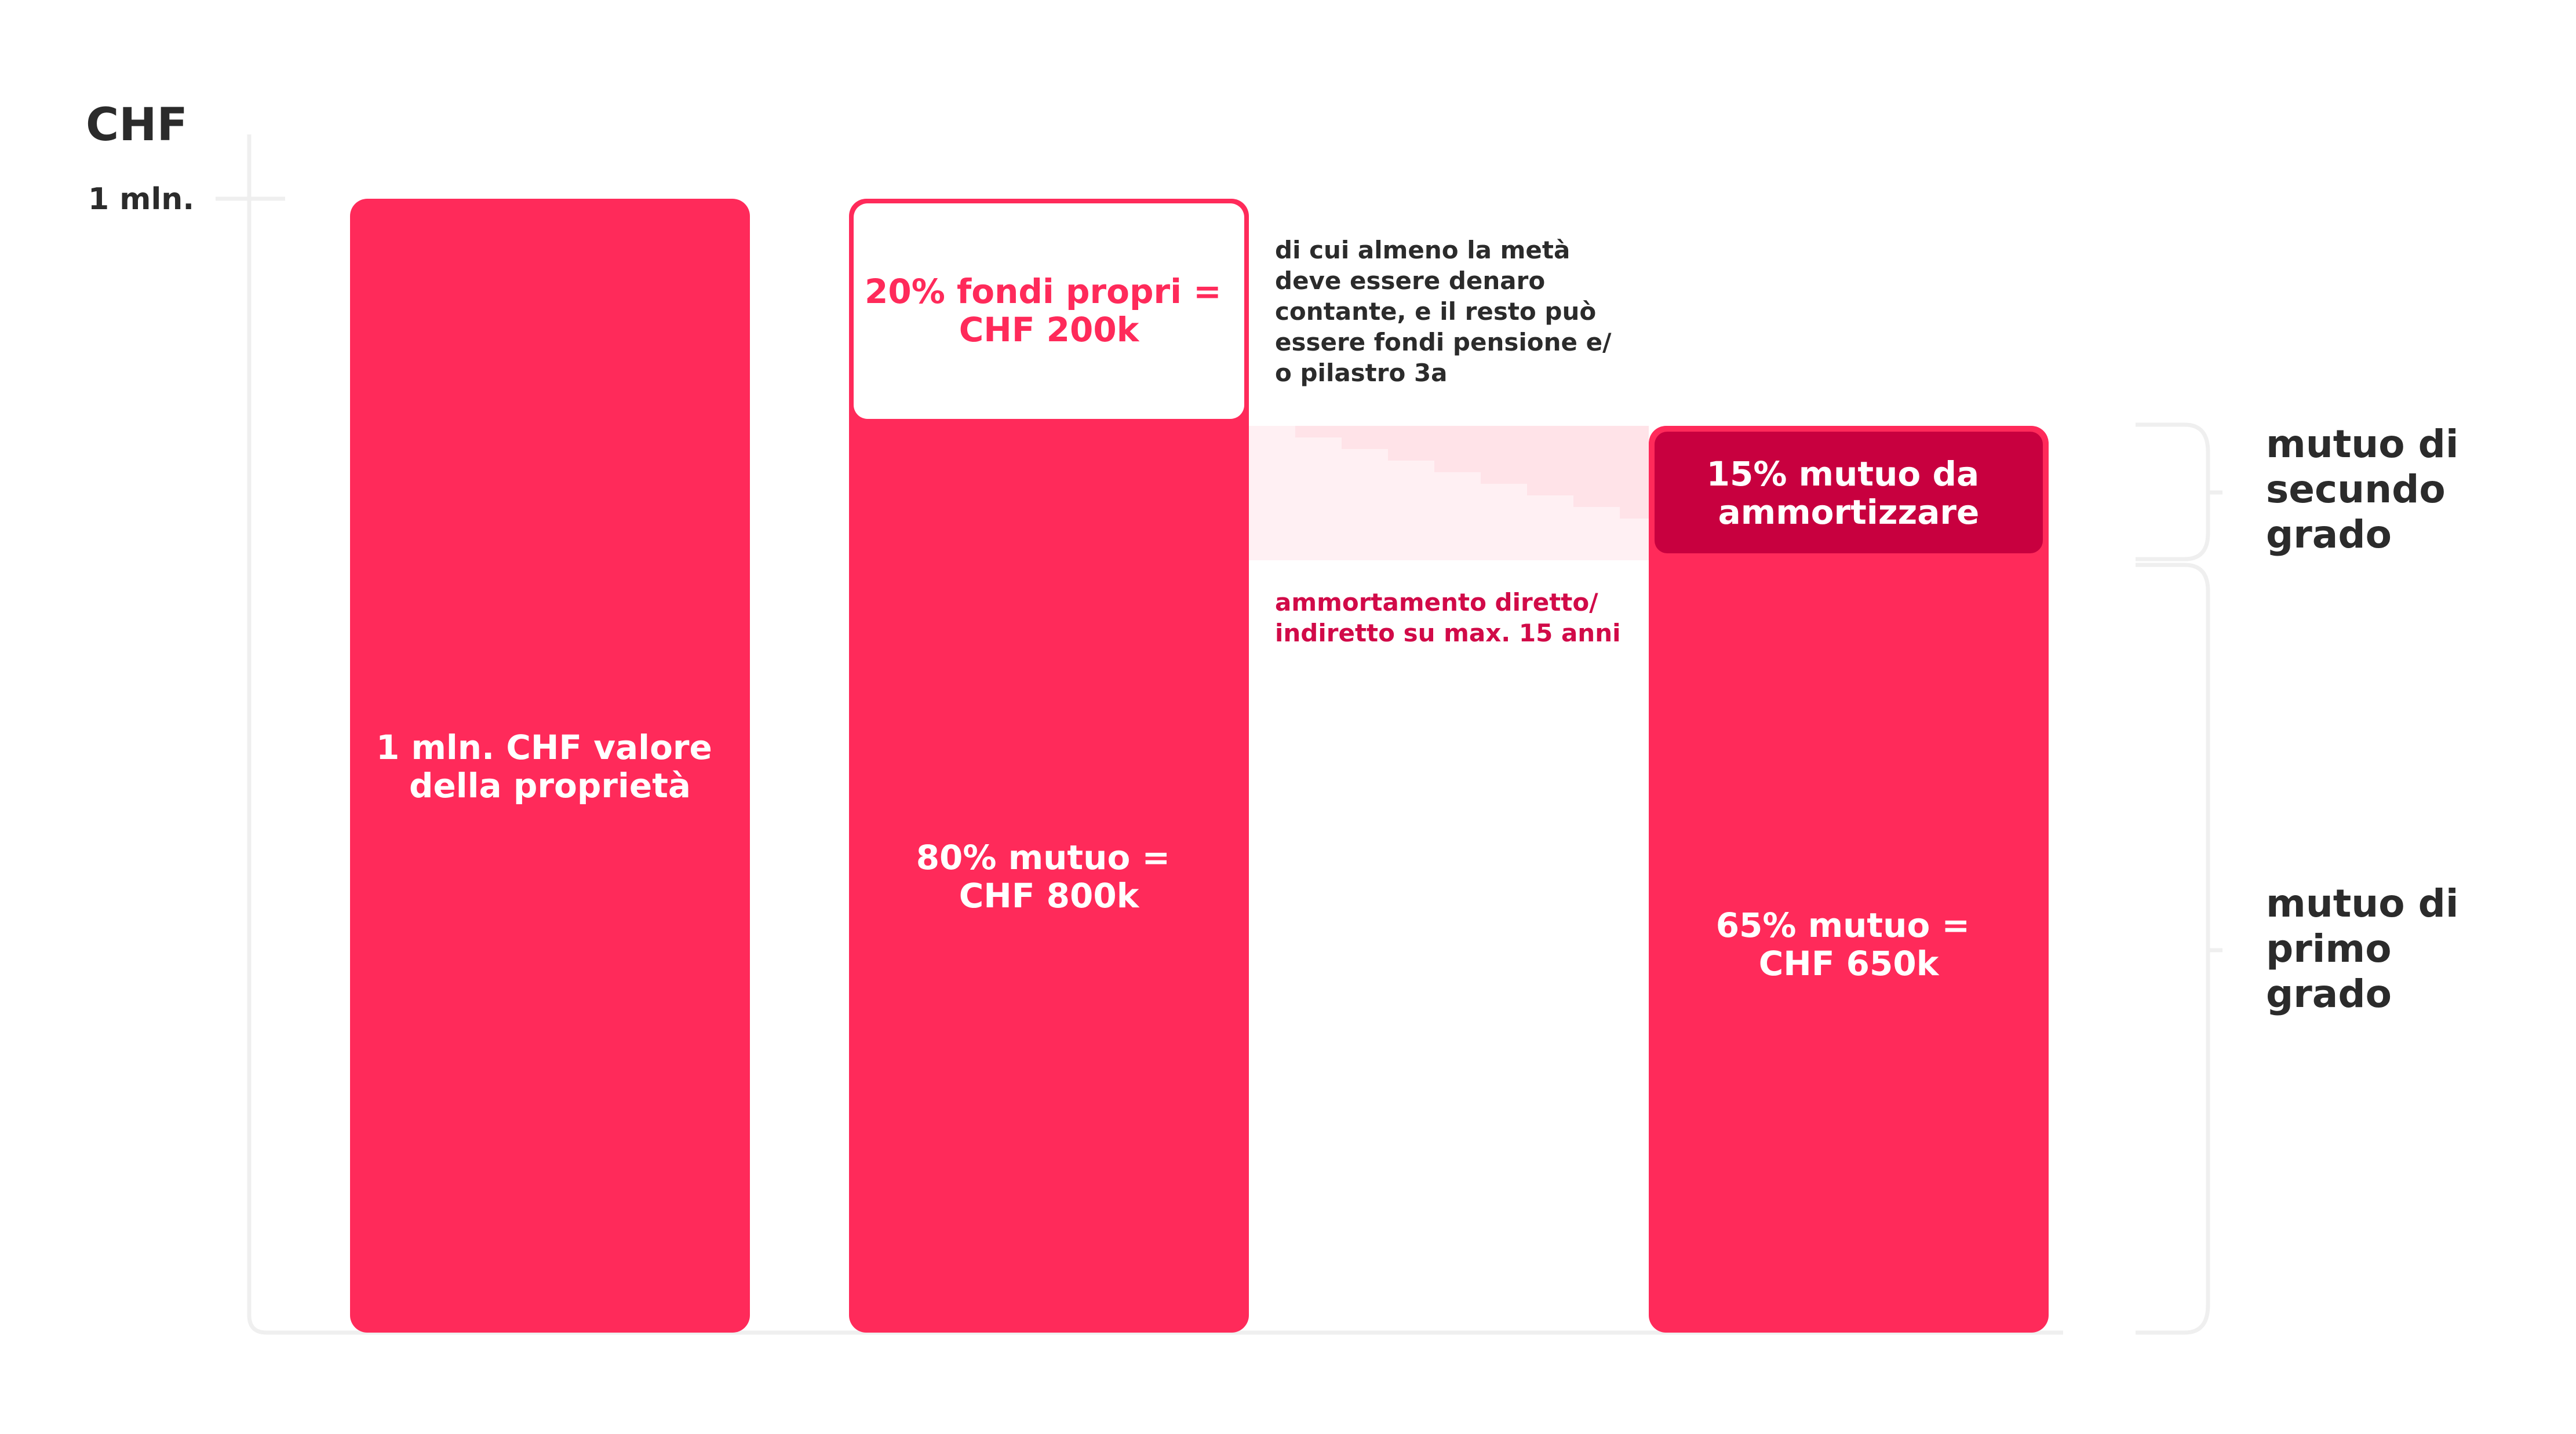 Image resolution: width=2576 pixels, height=1434 pixels. Describe the element at coordinates (2179, 949) in the screenshot. I see `bracket-first-mortgage` at that location.